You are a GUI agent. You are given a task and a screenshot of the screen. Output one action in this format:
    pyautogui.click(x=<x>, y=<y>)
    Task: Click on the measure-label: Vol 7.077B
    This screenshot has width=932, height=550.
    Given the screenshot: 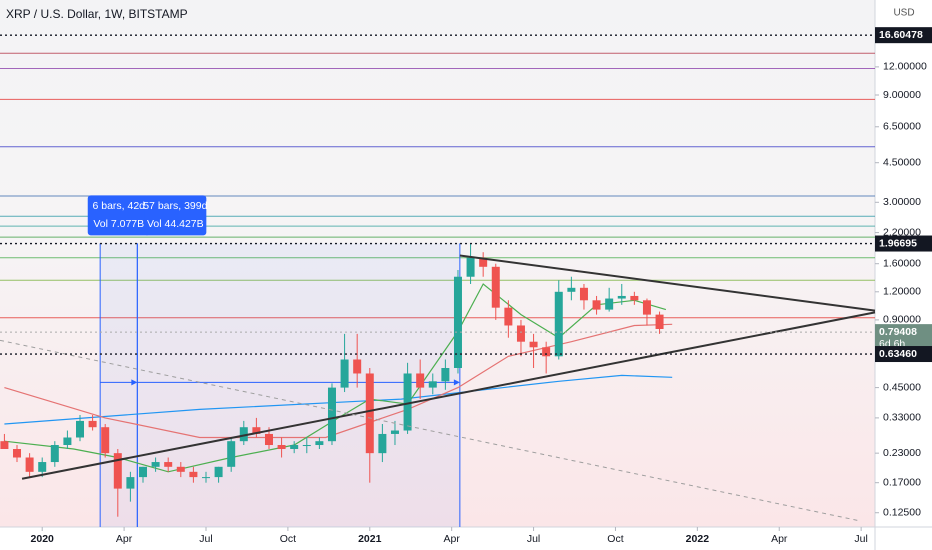 What is the action you would take?
    pyautogui.click(x=118, y=224)
    